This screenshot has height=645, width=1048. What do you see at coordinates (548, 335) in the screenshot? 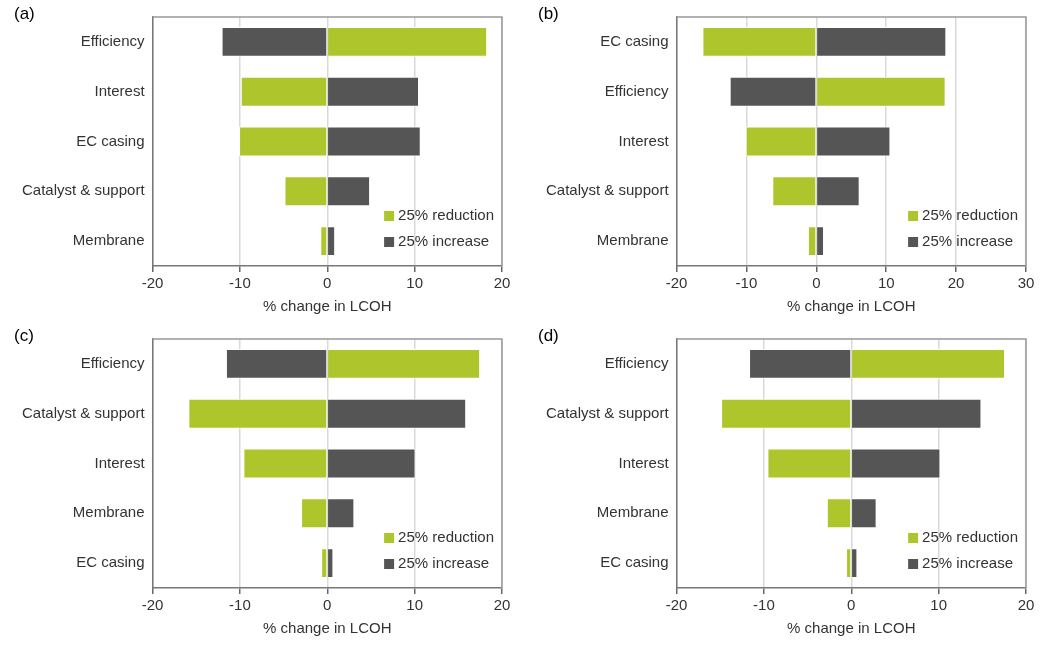
I see `chart-title: (d)` at bounding box center [548, 335].